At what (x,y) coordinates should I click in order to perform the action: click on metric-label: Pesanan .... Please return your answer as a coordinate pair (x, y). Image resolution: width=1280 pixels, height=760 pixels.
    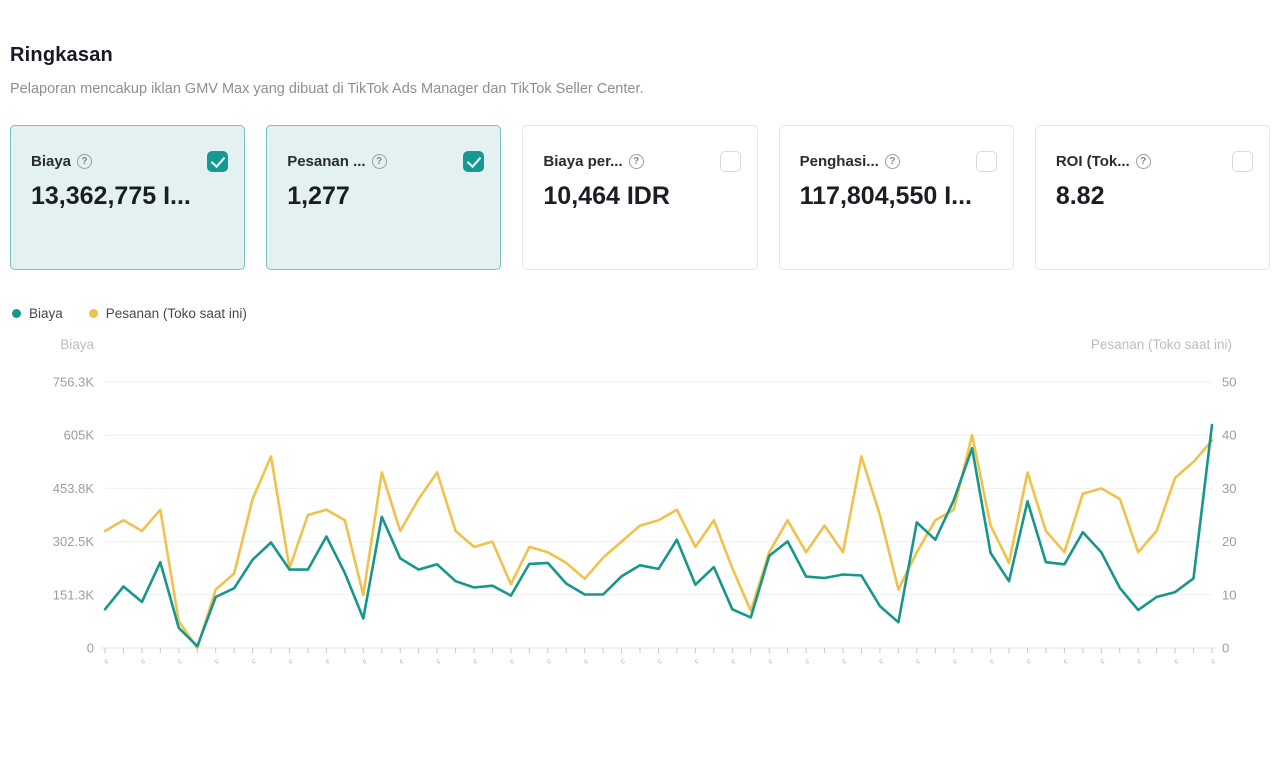
    Looking at the image, I should click on (326, 161).